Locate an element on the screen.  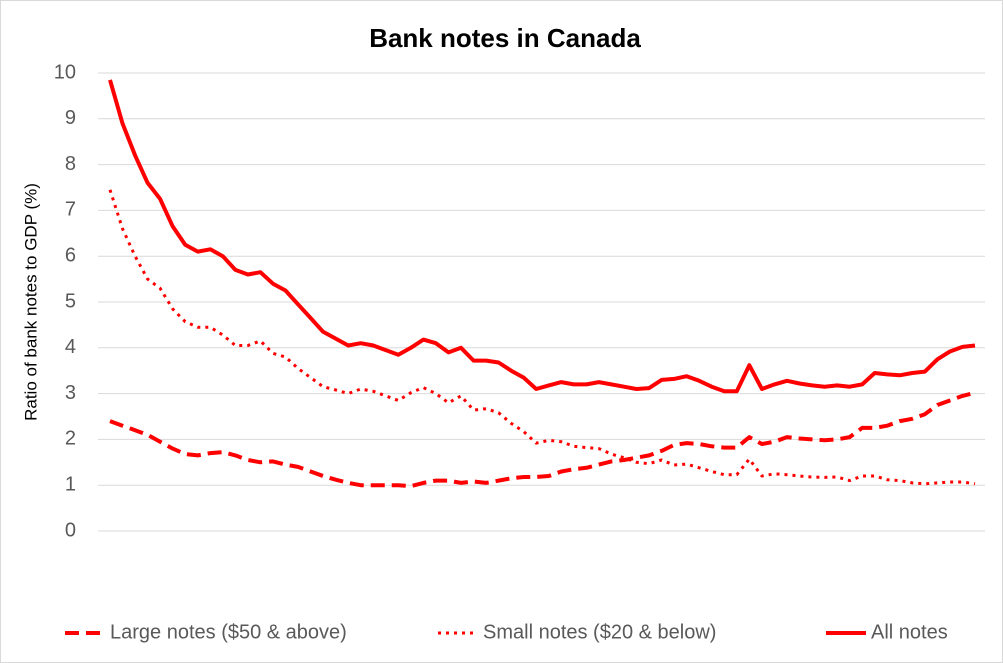
y-tick-label: 4 is located at coordinates (70, 347).